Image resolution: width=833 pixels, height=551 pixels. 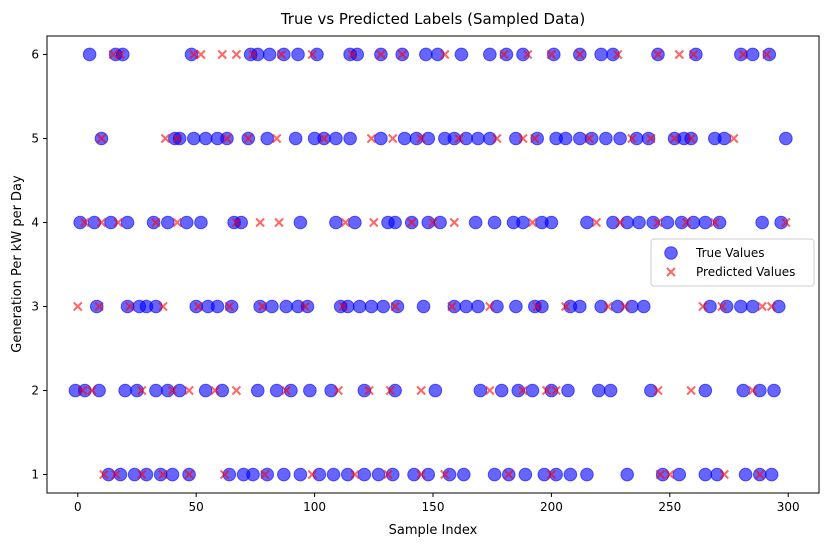 I want to click on x-tick-label: 300, so click(x=788, y=507).